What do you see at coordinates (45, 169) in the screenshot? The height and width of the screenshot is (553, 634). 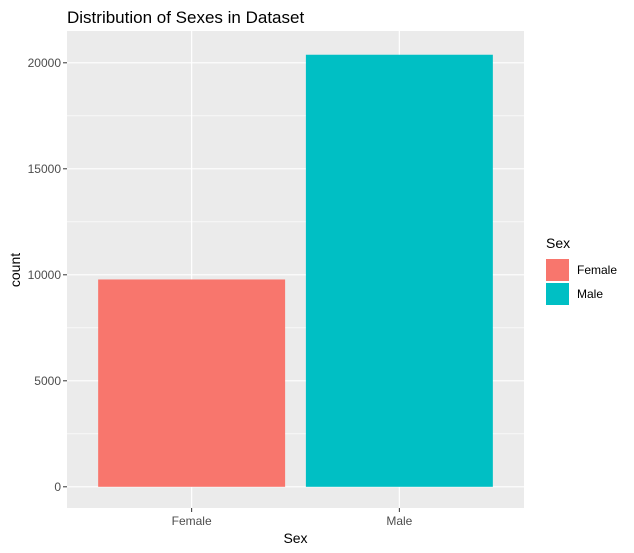 I see `y-tick-label: 15000` at bounding box center [45, 169].